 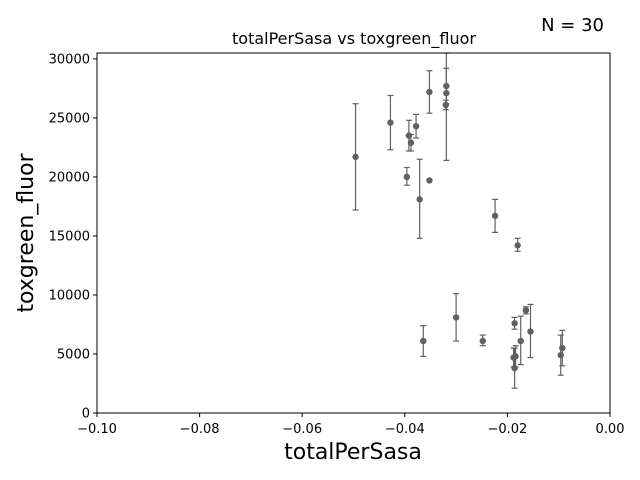 I want to click on y-tick-label: 15000, so click(x=69, y=236).